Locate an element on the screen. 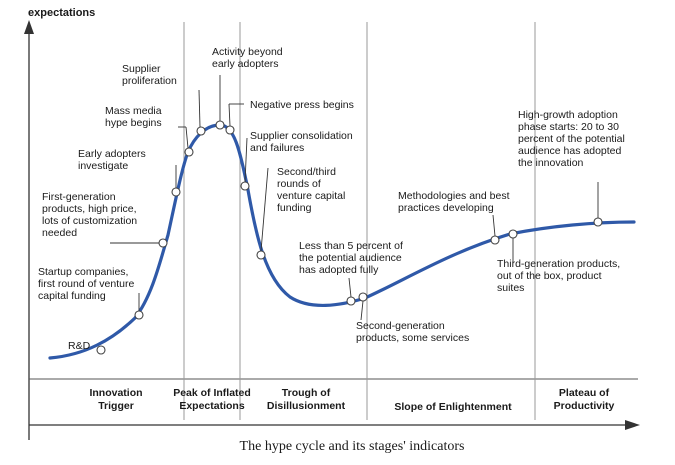 Image resolution: width=675 pixels, height=465 pixels. phase-plateau-line: Plateau of is located at coordinates (584, 393).